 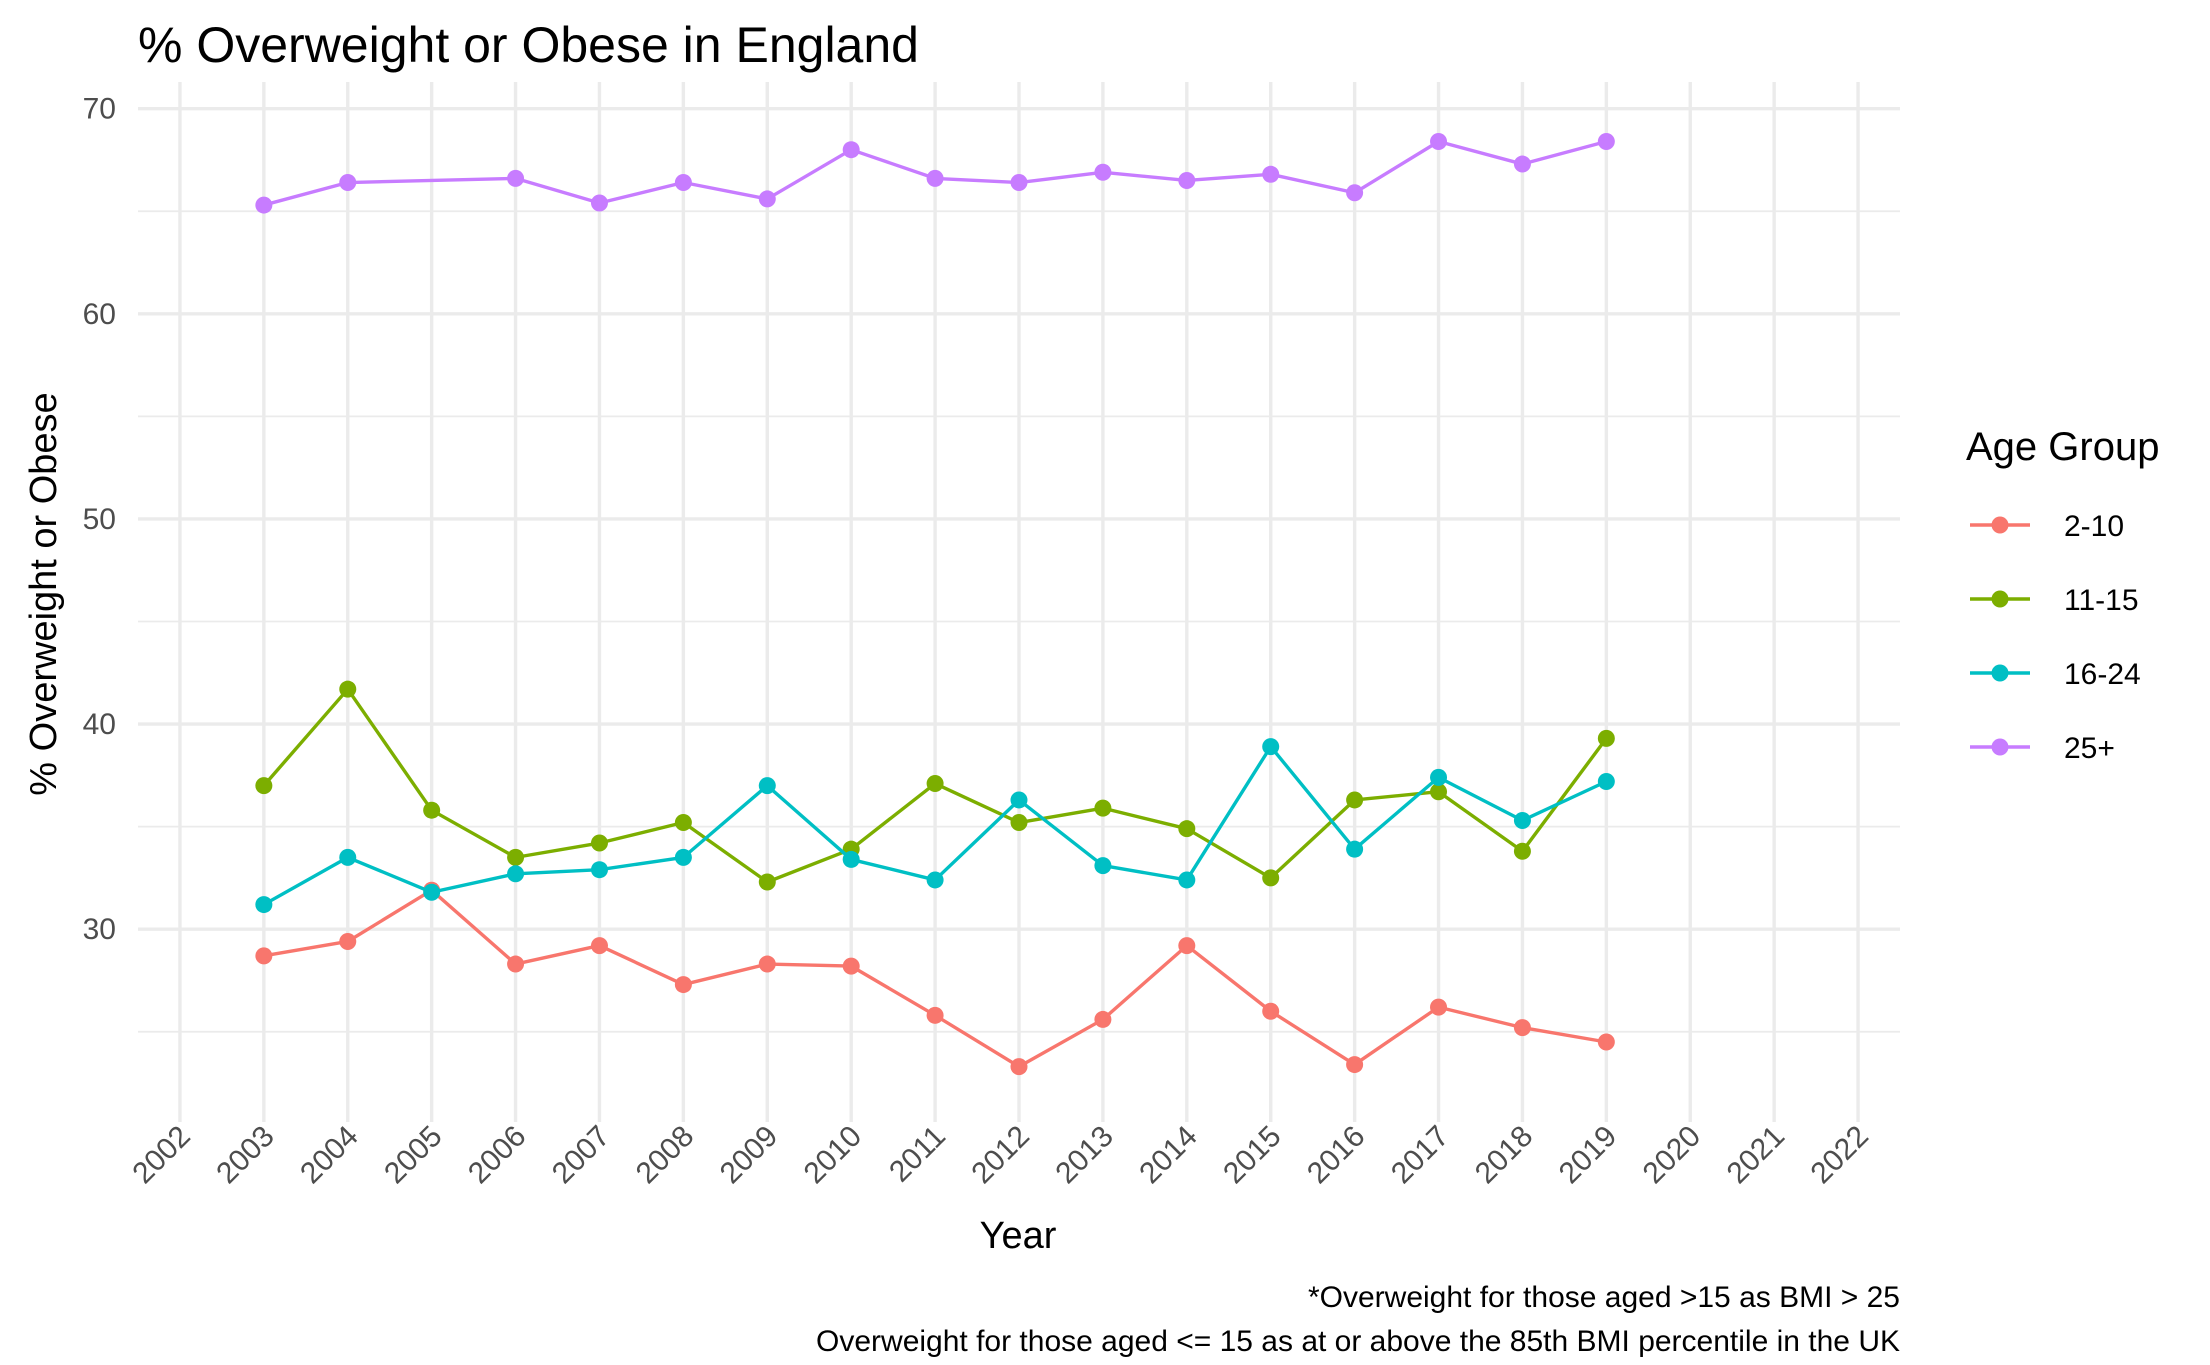 What do you see at coordinates (245, 1155) in the screenshot?
I see `x-tick-label: 2003` at bounding box center [245, 1155].